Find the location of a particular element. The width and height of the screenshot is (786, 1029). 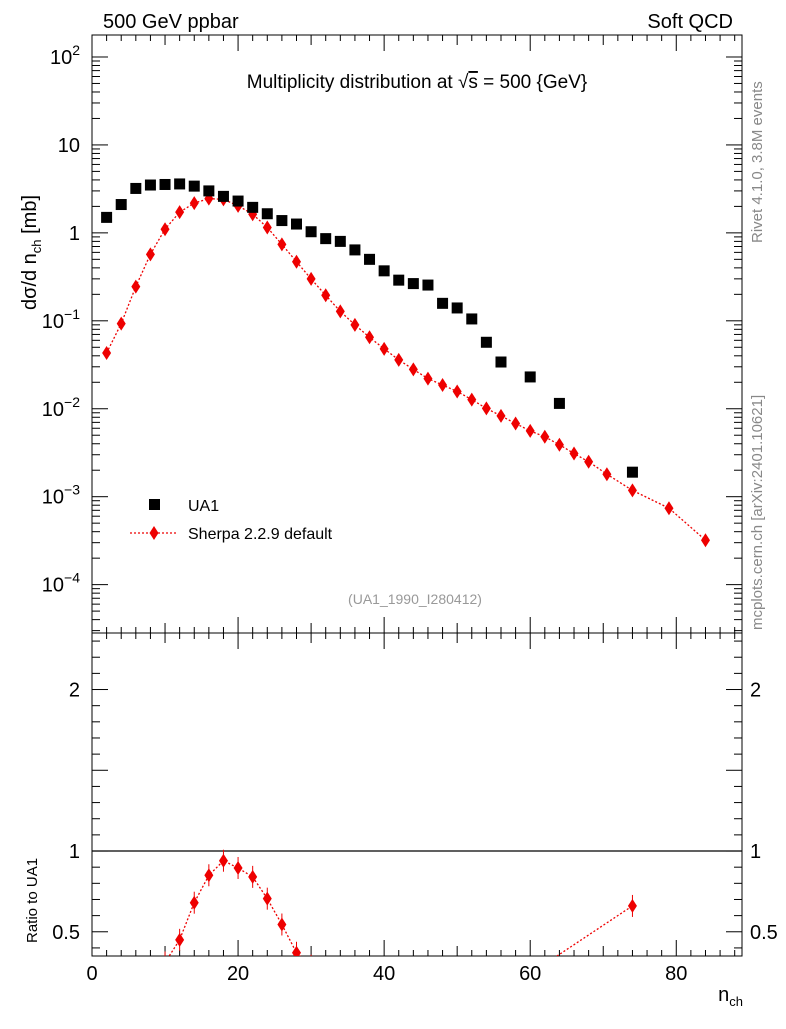

y-tick-label: 10 is located at coordinates (69, 146).